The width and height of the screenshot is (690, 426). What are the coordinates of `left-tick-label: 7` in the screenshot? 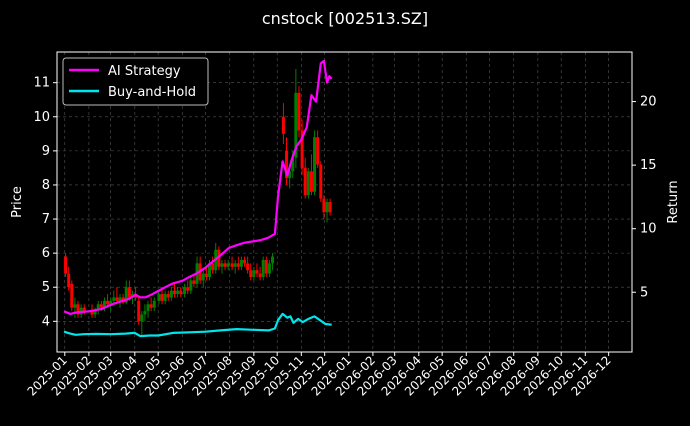 It's located at (46, 219).